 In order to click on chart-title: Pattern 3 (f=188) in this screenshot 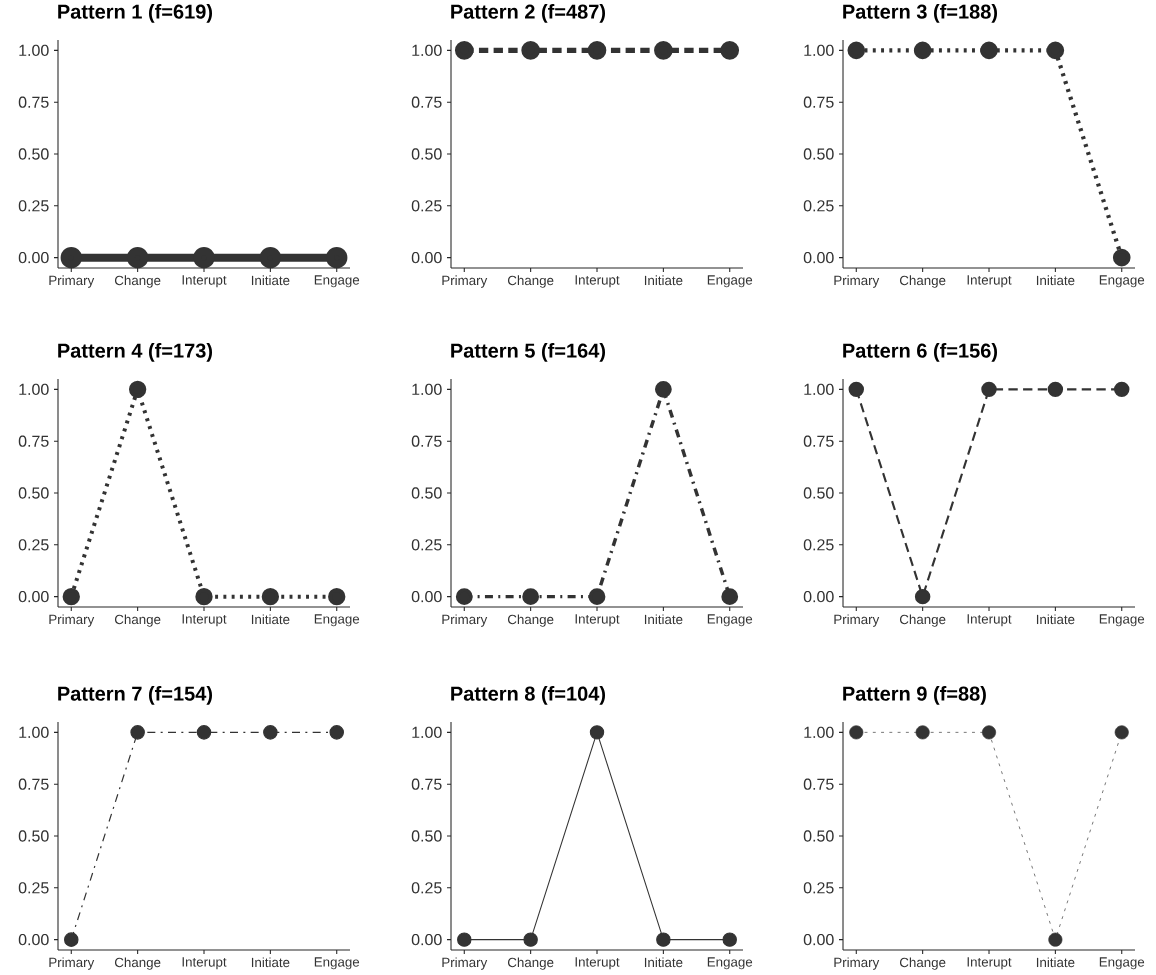, I will do `click(920, 13)`.